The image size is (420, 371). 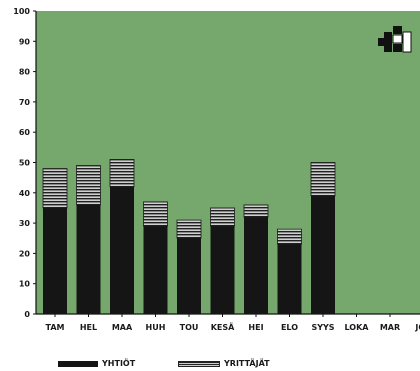 What do you see at coordinates (122, 327) in the screenshot?
I see `x-tick-label: MAA` at bounding box center [122, 327].